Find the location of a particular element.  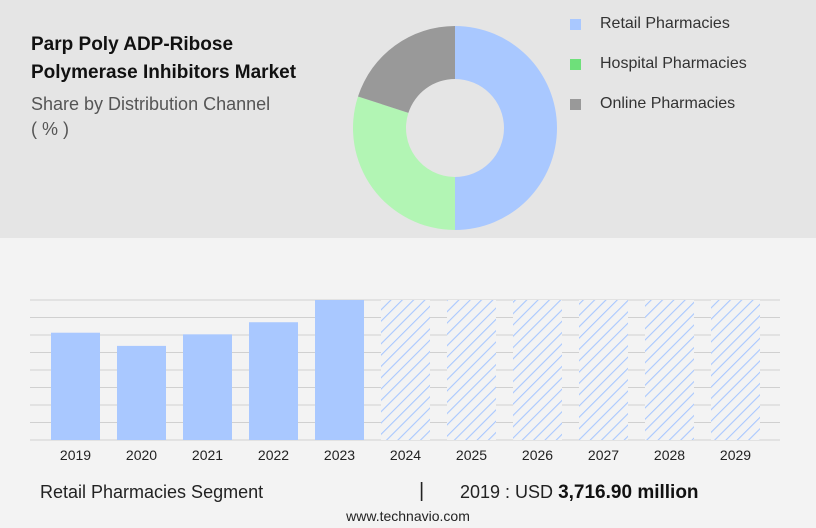

legend-label-hospital: Hospital Pharmacies is located at coordinates (673, 63).